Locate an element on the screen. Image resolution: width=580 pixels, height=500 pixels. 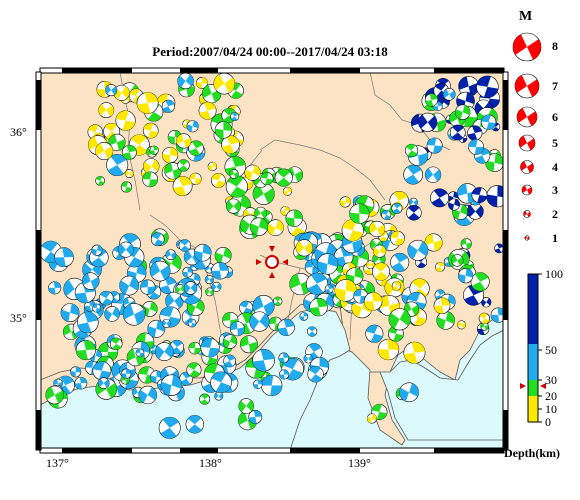
latitude-label-35: 35° is located at coordinates (18, 318).